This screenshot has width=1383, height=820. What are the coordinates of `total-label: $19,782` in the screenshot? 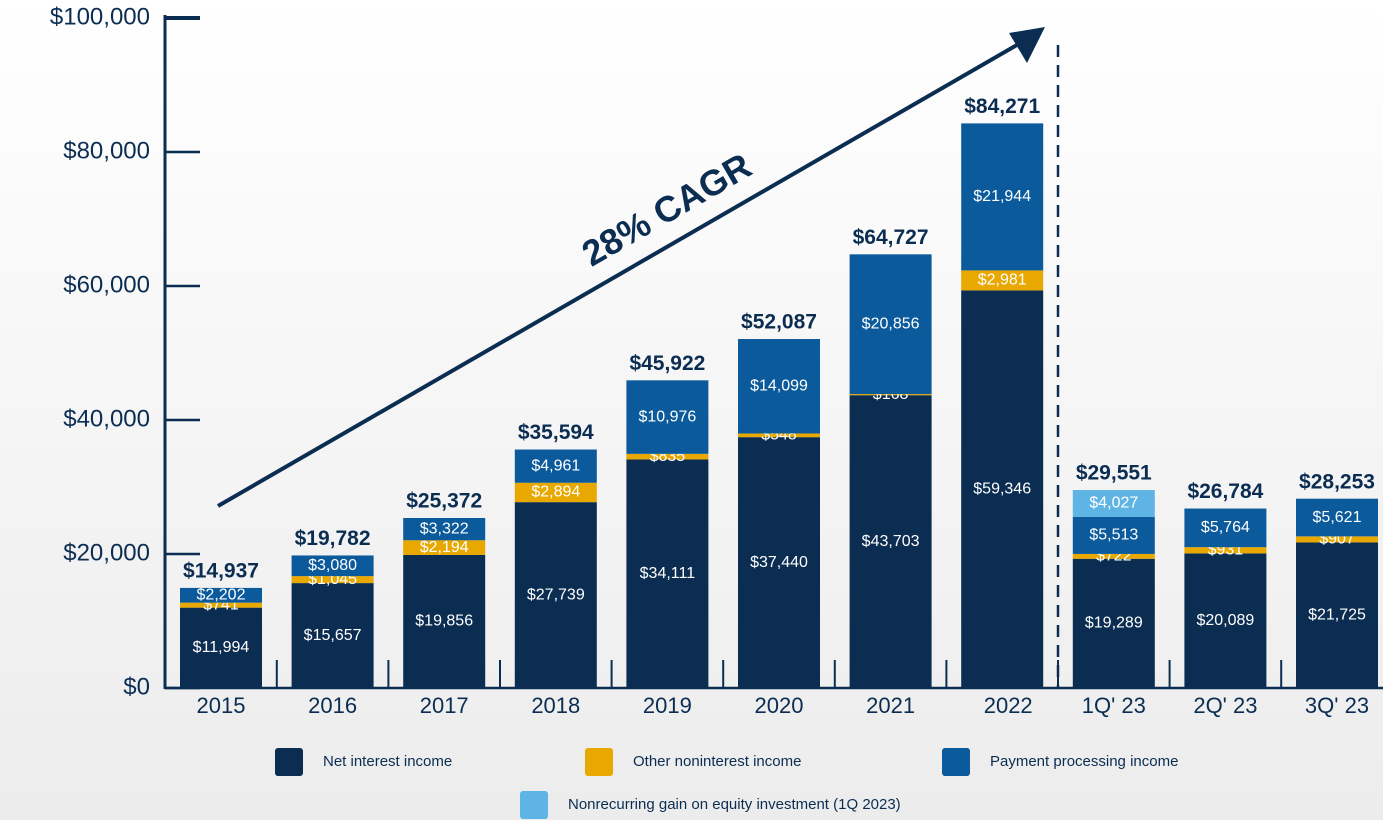 It's located at (333, 538).